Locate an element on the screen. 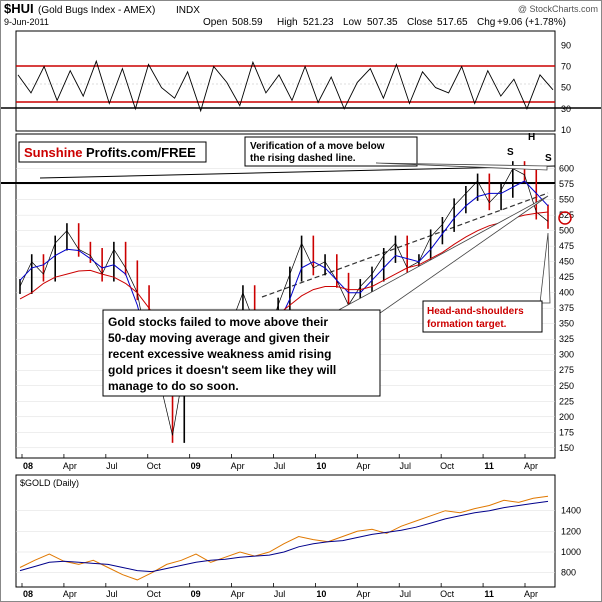 This screenshot has width=602, height=602. gold-series is located at coordinates (284, 538).